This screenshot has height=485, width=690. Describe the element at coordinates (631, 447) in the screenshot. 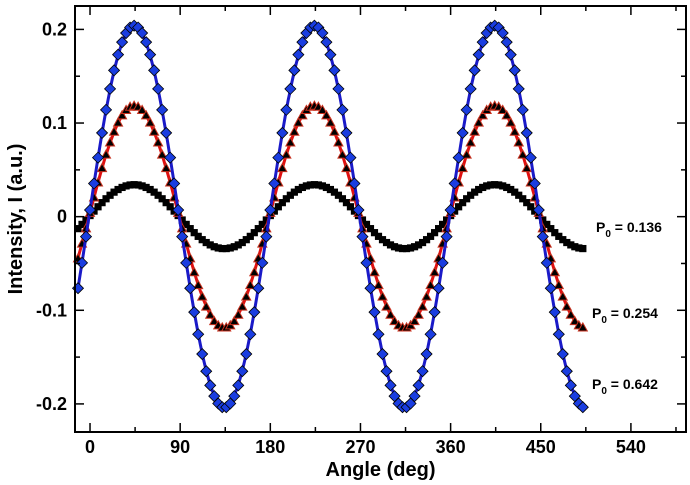

I see `x-tick-label: 540` at that location.